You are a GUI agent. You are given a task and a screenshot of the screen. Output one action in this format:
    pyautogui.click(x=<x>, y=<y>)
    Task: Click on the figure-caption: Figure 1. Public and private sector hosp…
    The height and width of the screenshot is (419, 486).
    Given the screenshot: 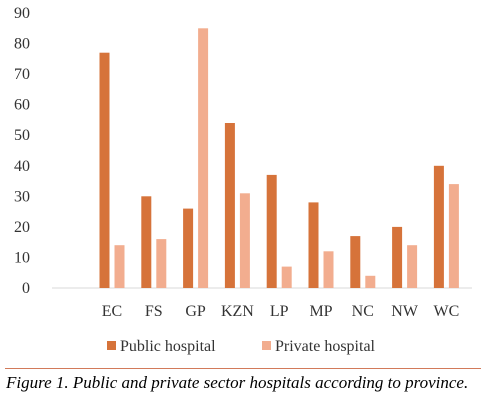 What is the action you would take?
    pyautogui.click(x=237, y=382)
    